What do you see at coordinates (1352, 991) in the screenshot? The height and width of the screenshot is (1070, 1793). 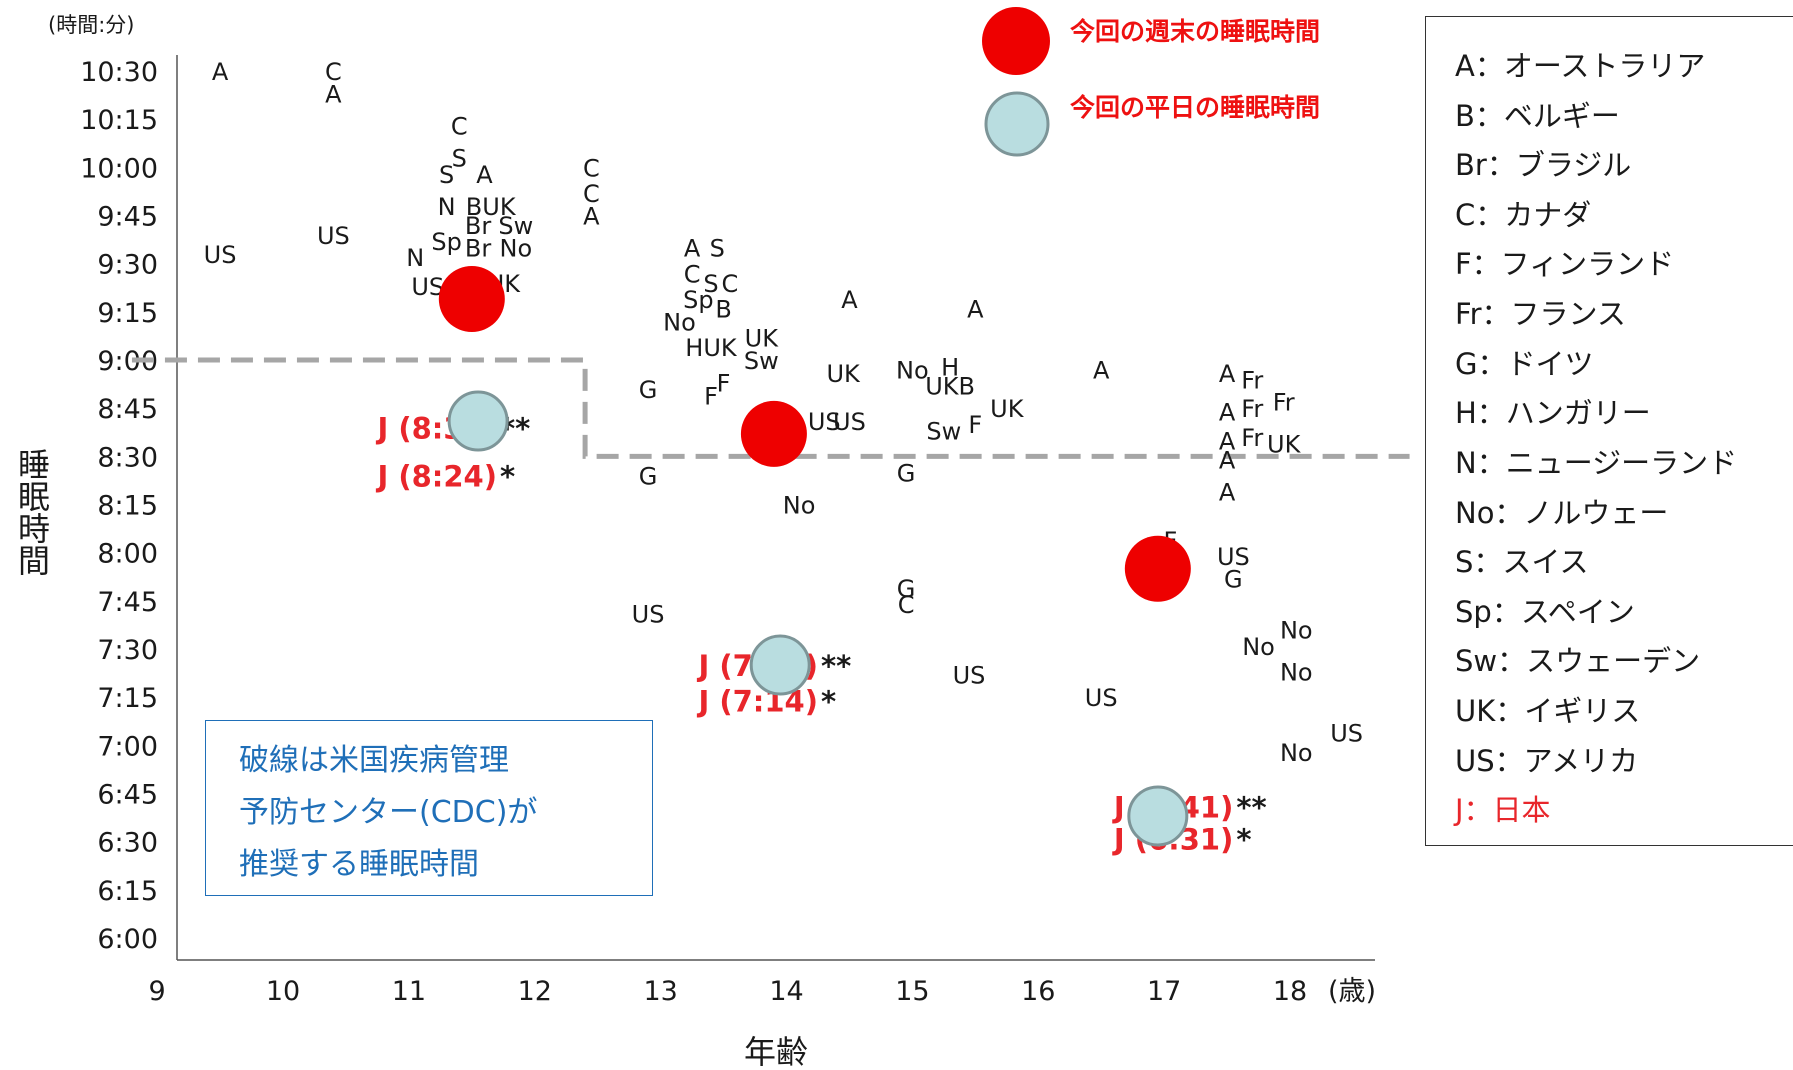 I see `x-unit-label: (歳)` at bounding box center [1352, 991].